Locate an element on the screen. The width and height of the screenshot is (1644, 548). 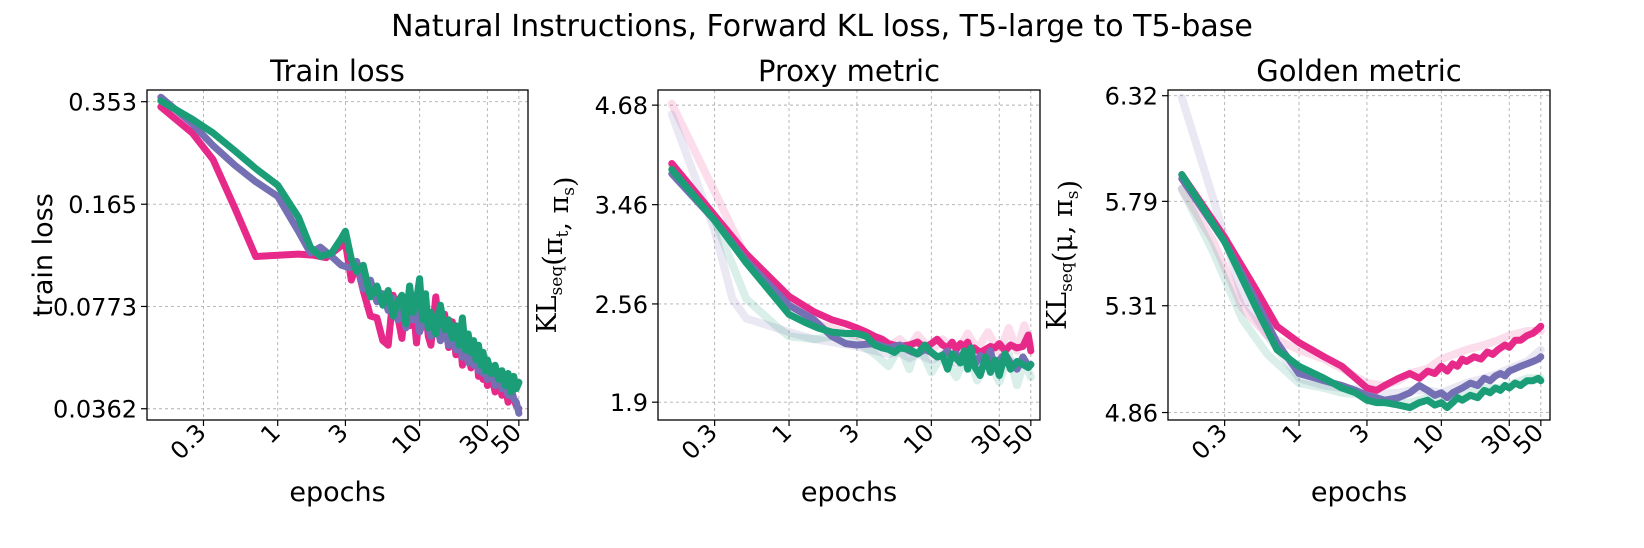
y-tick-label: 0.0773 is located at coordinates (95, 307).